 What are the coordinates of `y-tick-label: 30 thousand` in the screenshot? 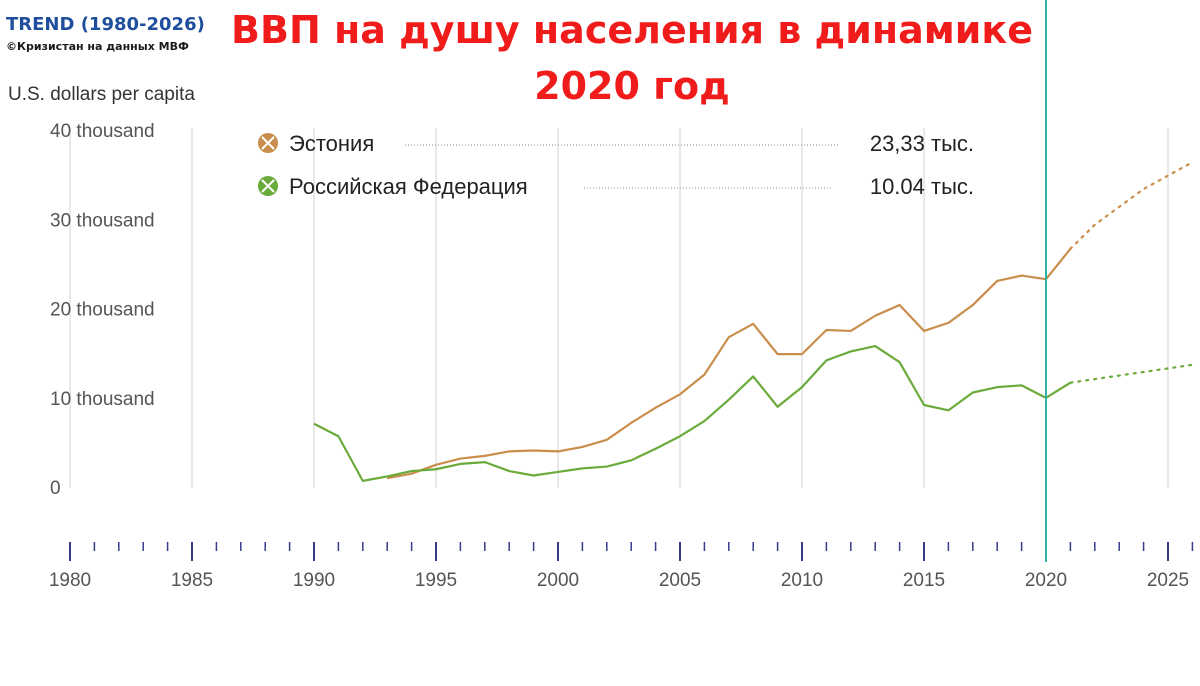 It's located at (102, 220).